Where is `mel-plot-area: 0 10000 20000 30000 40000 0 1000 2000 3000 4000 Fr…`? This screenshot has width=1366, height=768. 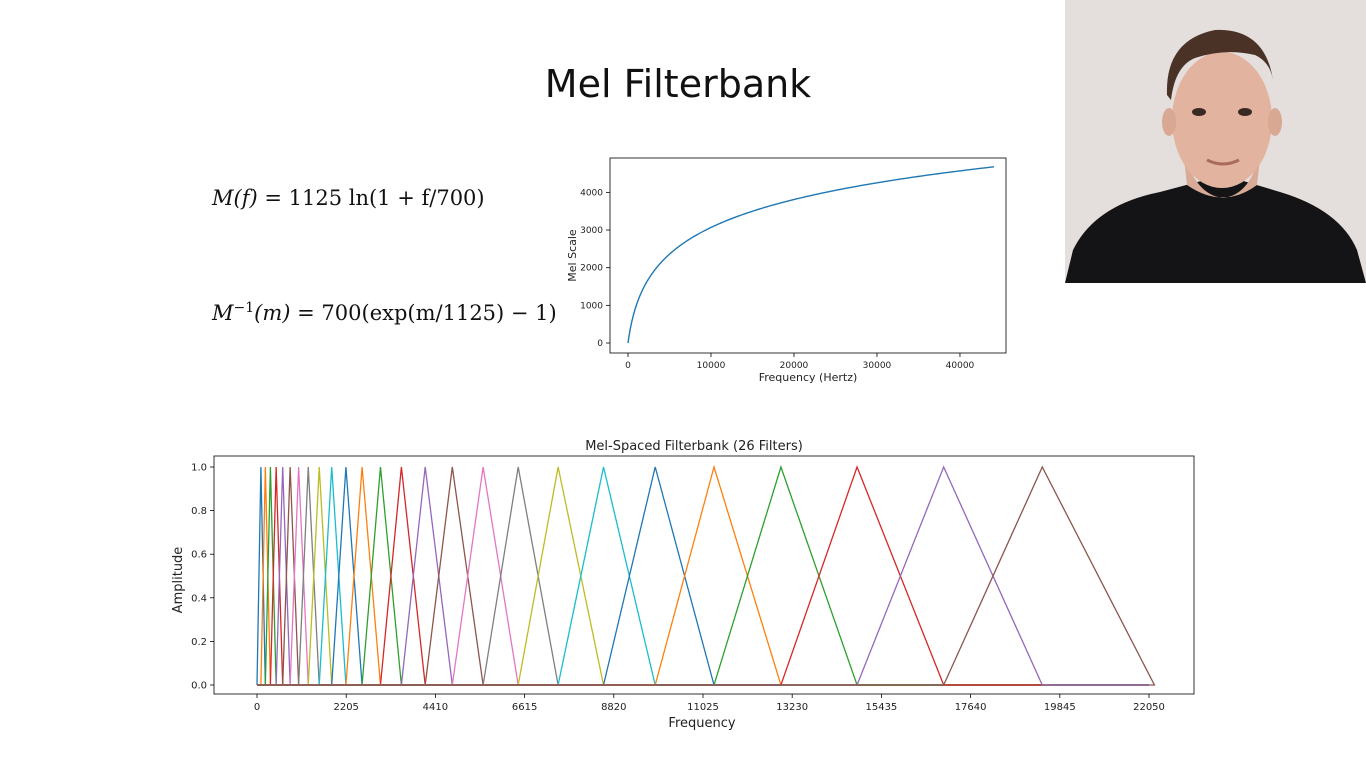 mel-plot-area: 0 10000 20000 30000 40000 0 1000 2000 3000 4000 Fr… is located at coordinates (786, 270).